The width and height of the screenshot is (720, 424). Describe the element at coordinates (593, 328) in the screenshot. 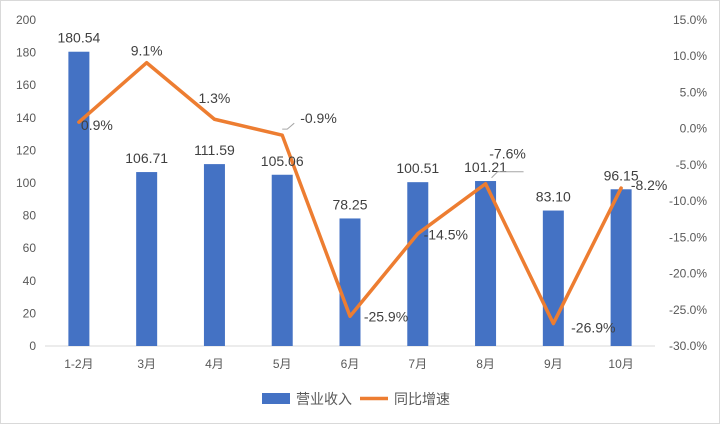

I see `line-value-label: -26.9%` at that location.